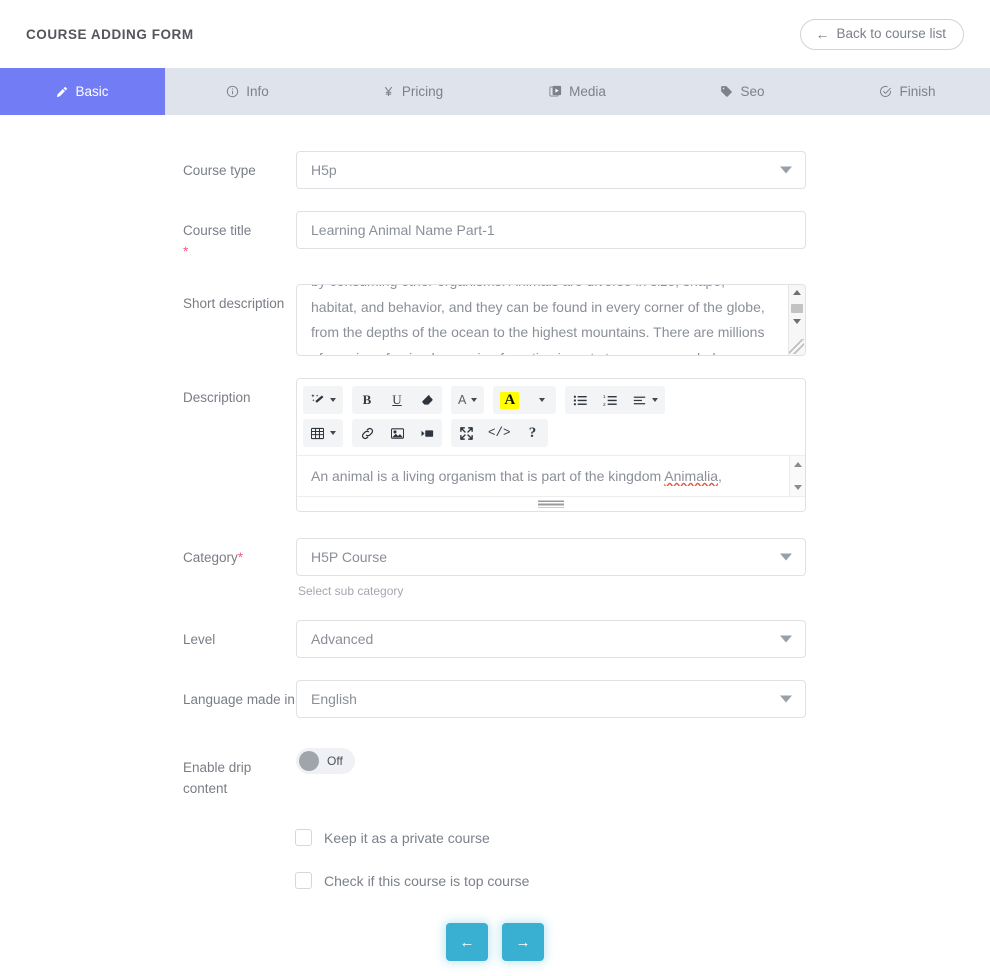  I want to click on drip-content-label: Enable drip content, so click(217, 778).